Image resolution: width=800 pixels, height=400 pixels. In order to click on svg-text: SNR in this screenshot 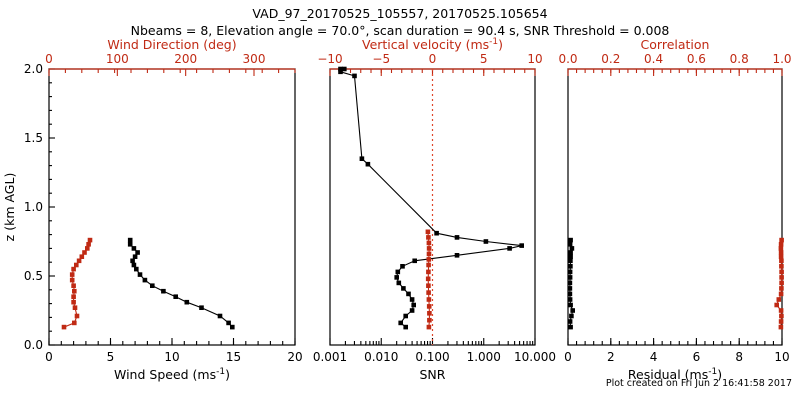, I will do `click(433, 374)`.